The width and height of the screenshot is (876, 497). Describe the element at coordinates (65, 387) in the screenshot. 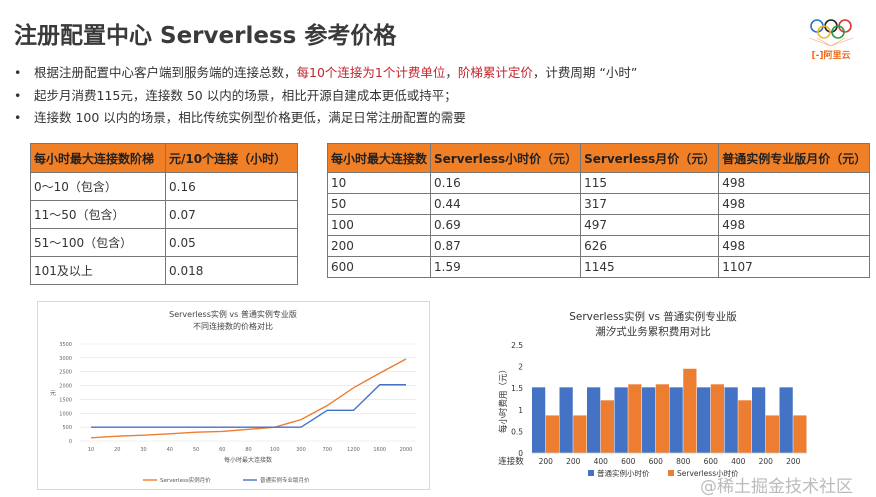

I see `y-tick-label: 2000` at that location.